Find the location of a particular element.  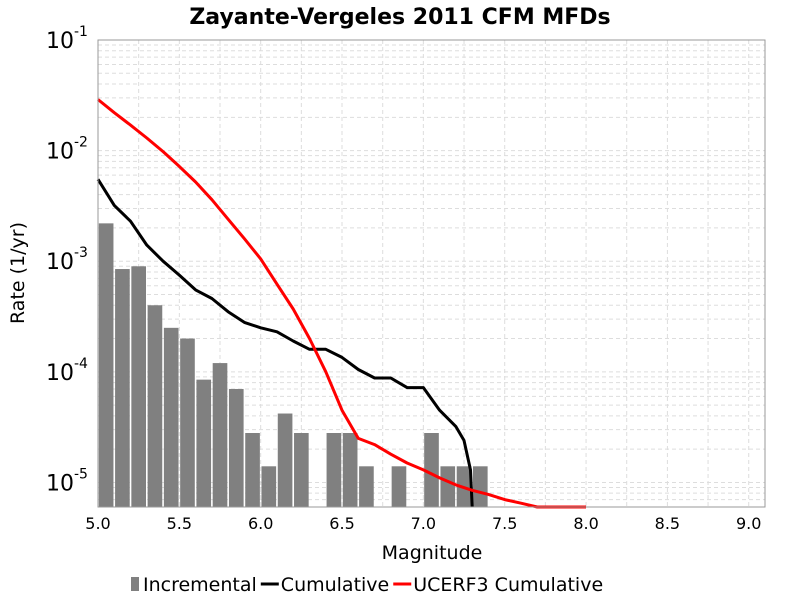

x-tick-label: 5.5 is located at coordinates (179, 523).